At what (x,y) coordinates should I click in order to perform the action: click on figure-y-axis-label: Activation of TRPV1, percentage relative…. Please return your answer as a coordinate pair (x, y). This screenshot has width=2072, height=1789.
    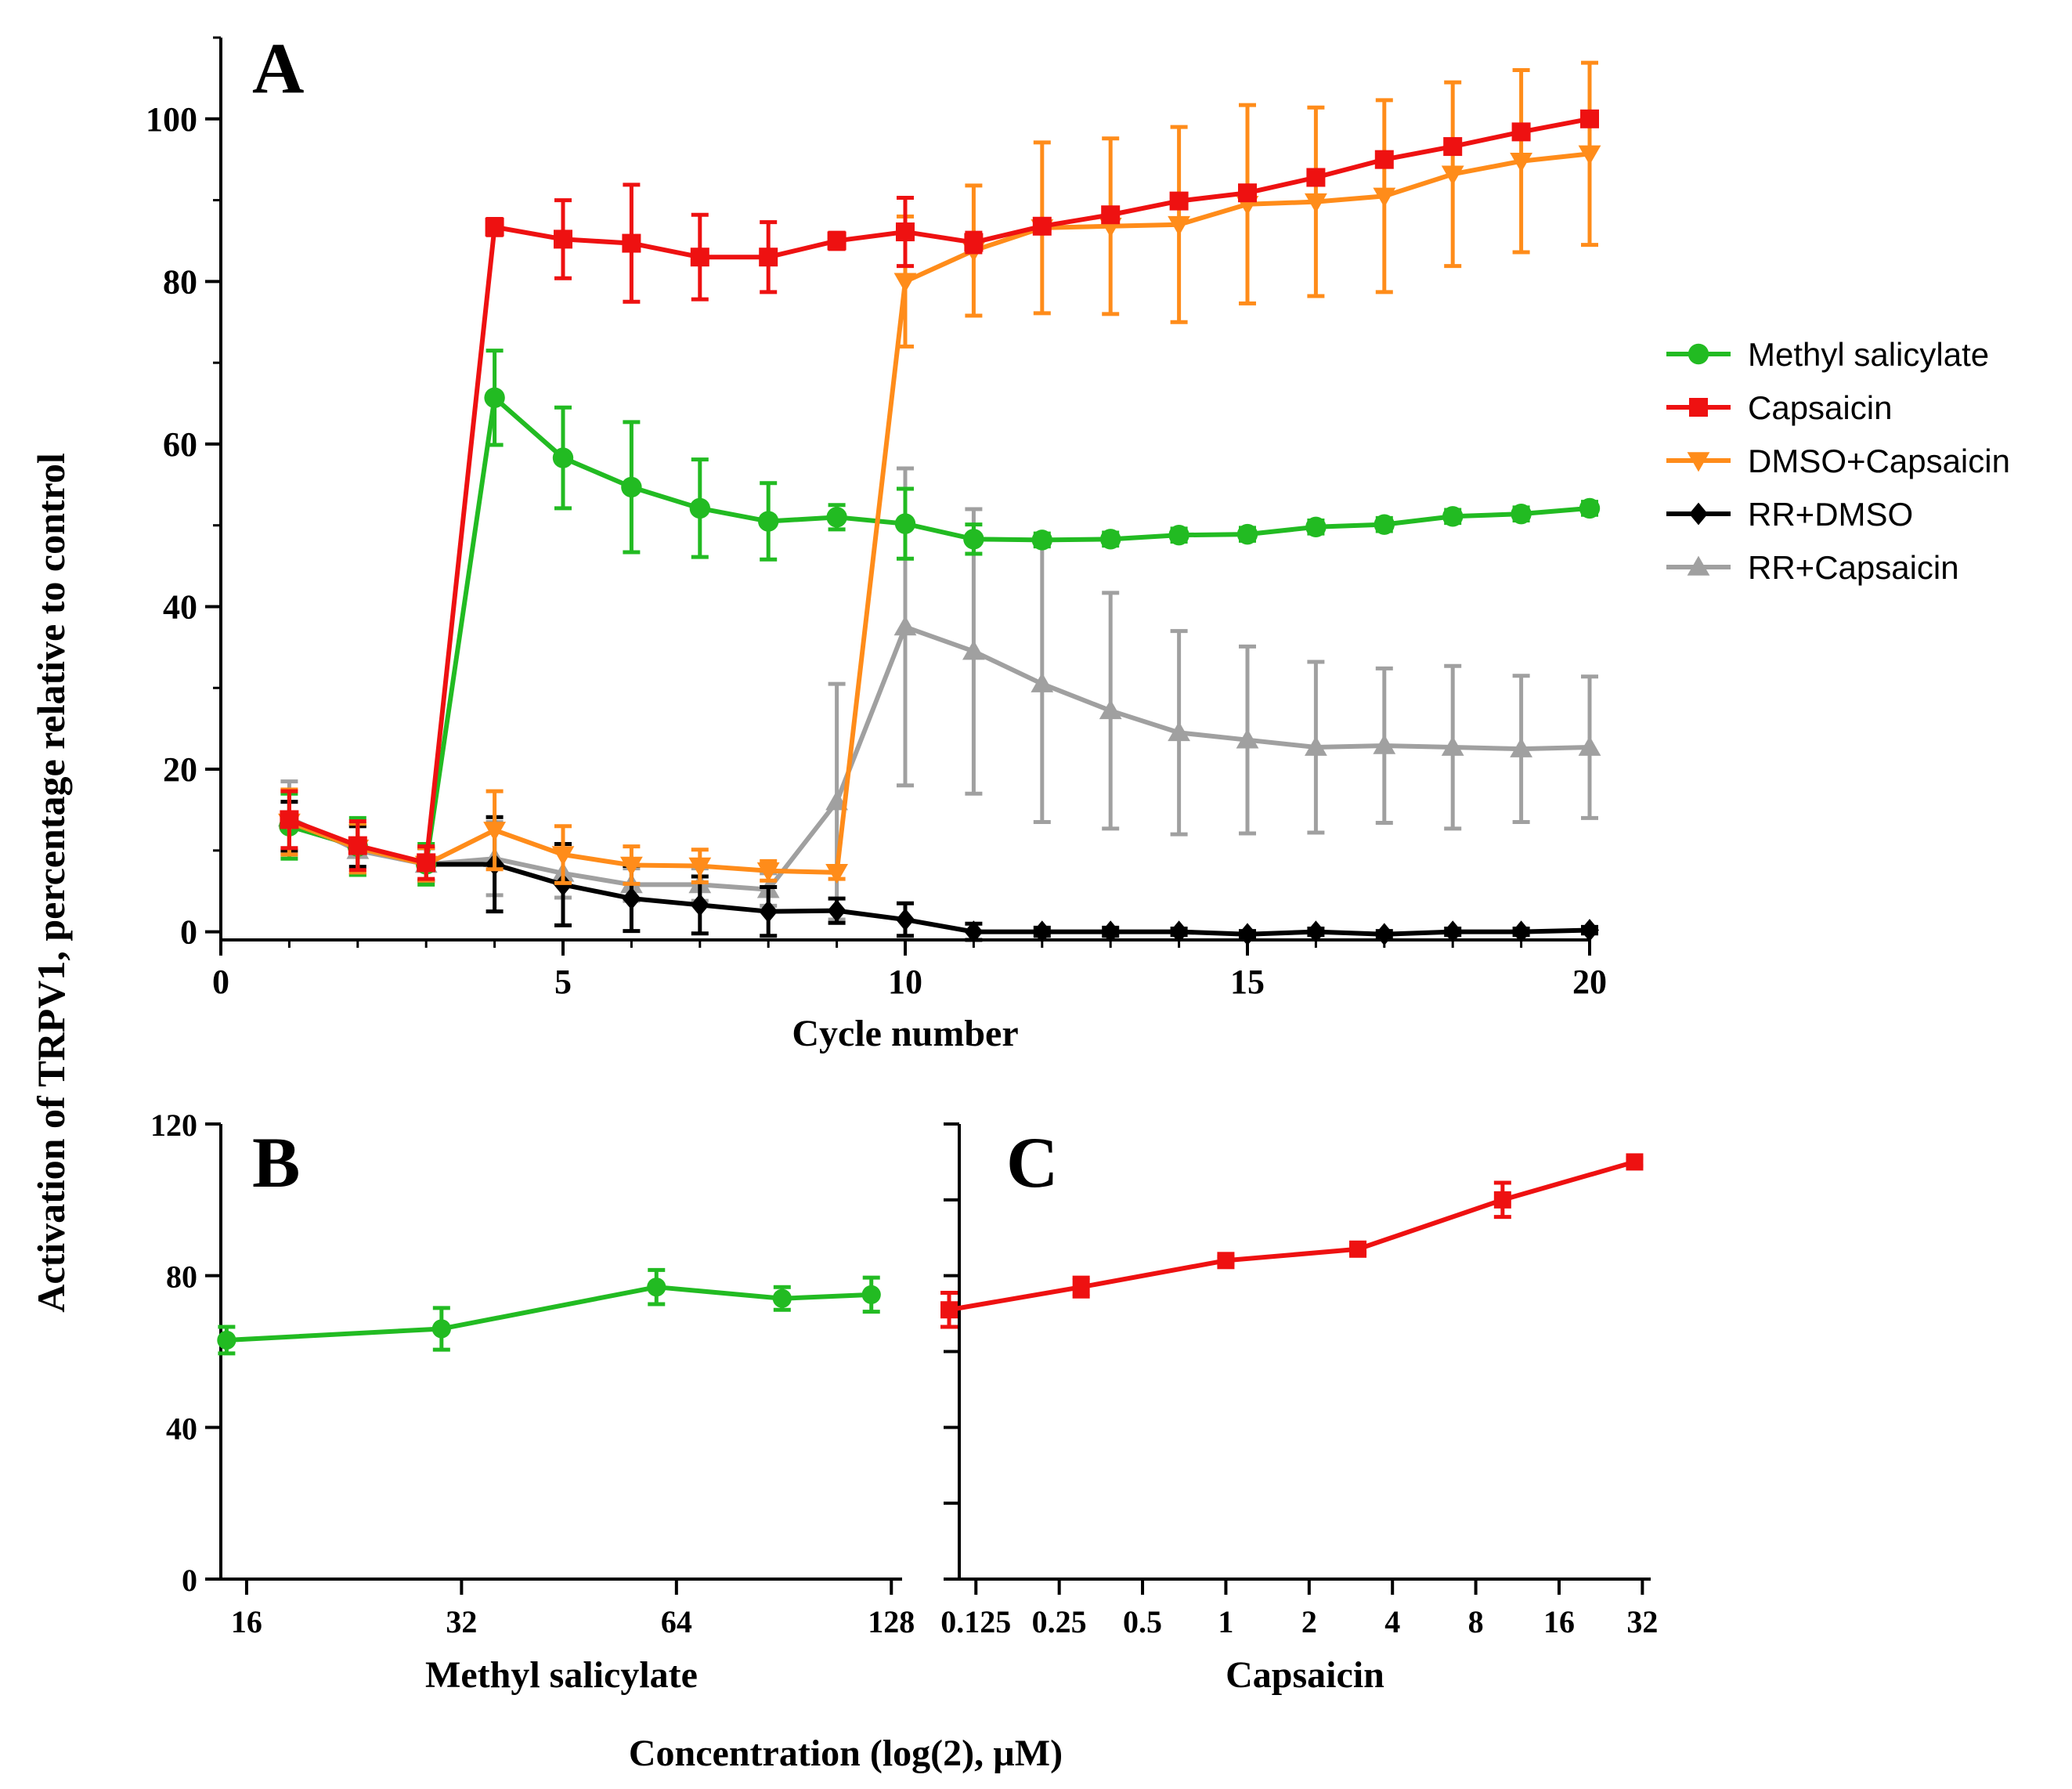
    Looking at the image, I should click on (51, 883).